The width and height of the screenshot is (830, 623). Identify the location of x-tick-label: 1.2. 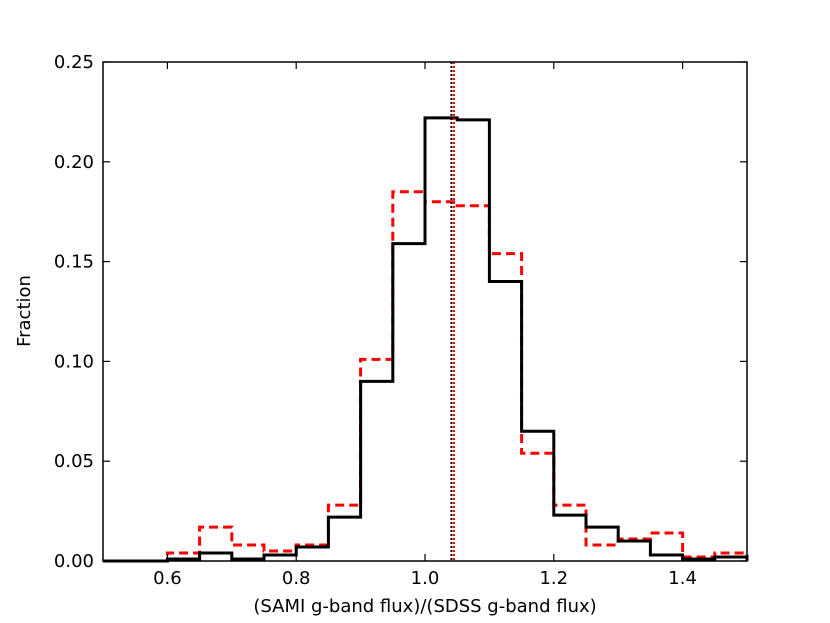
(553, 578).